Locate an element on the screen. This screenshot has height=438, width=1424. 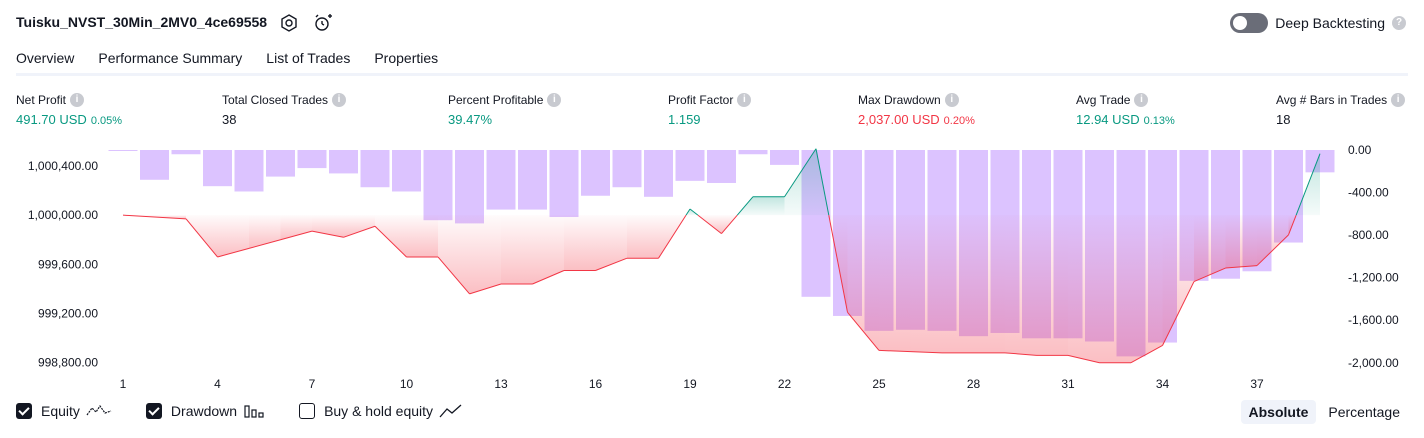
legend-buy-hold: Buy & hold equity is located at coordinates (381, 411).